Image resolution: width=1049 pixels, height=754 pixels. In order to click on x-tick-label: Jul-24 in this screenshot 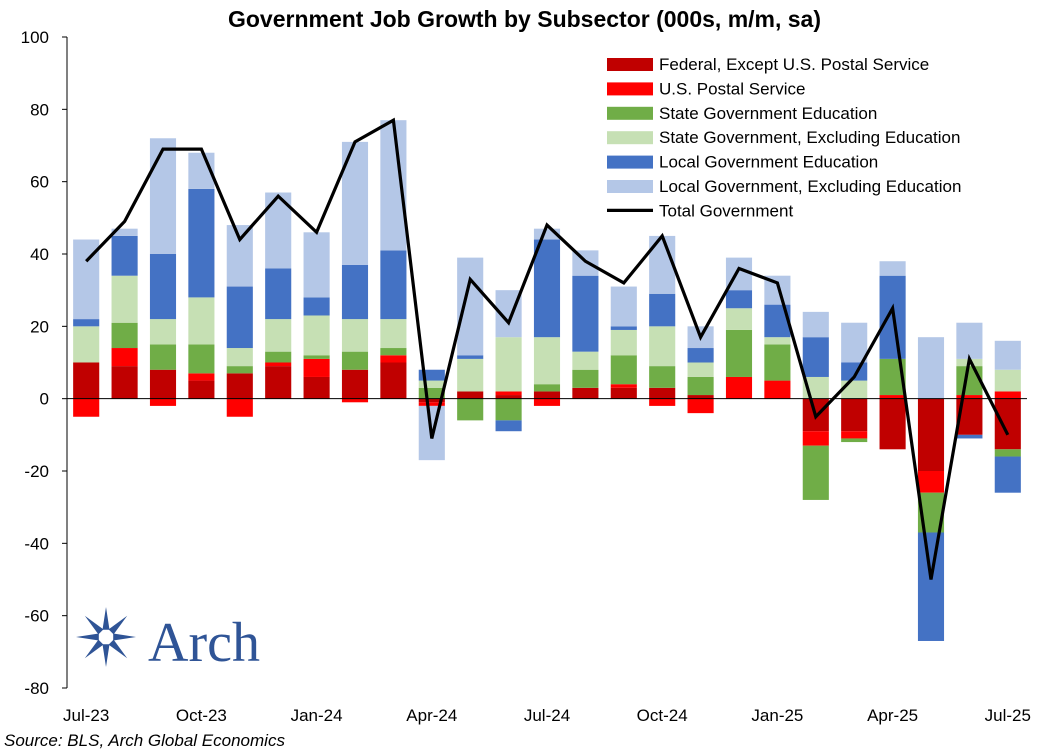, I will do `click(547, 715)`.